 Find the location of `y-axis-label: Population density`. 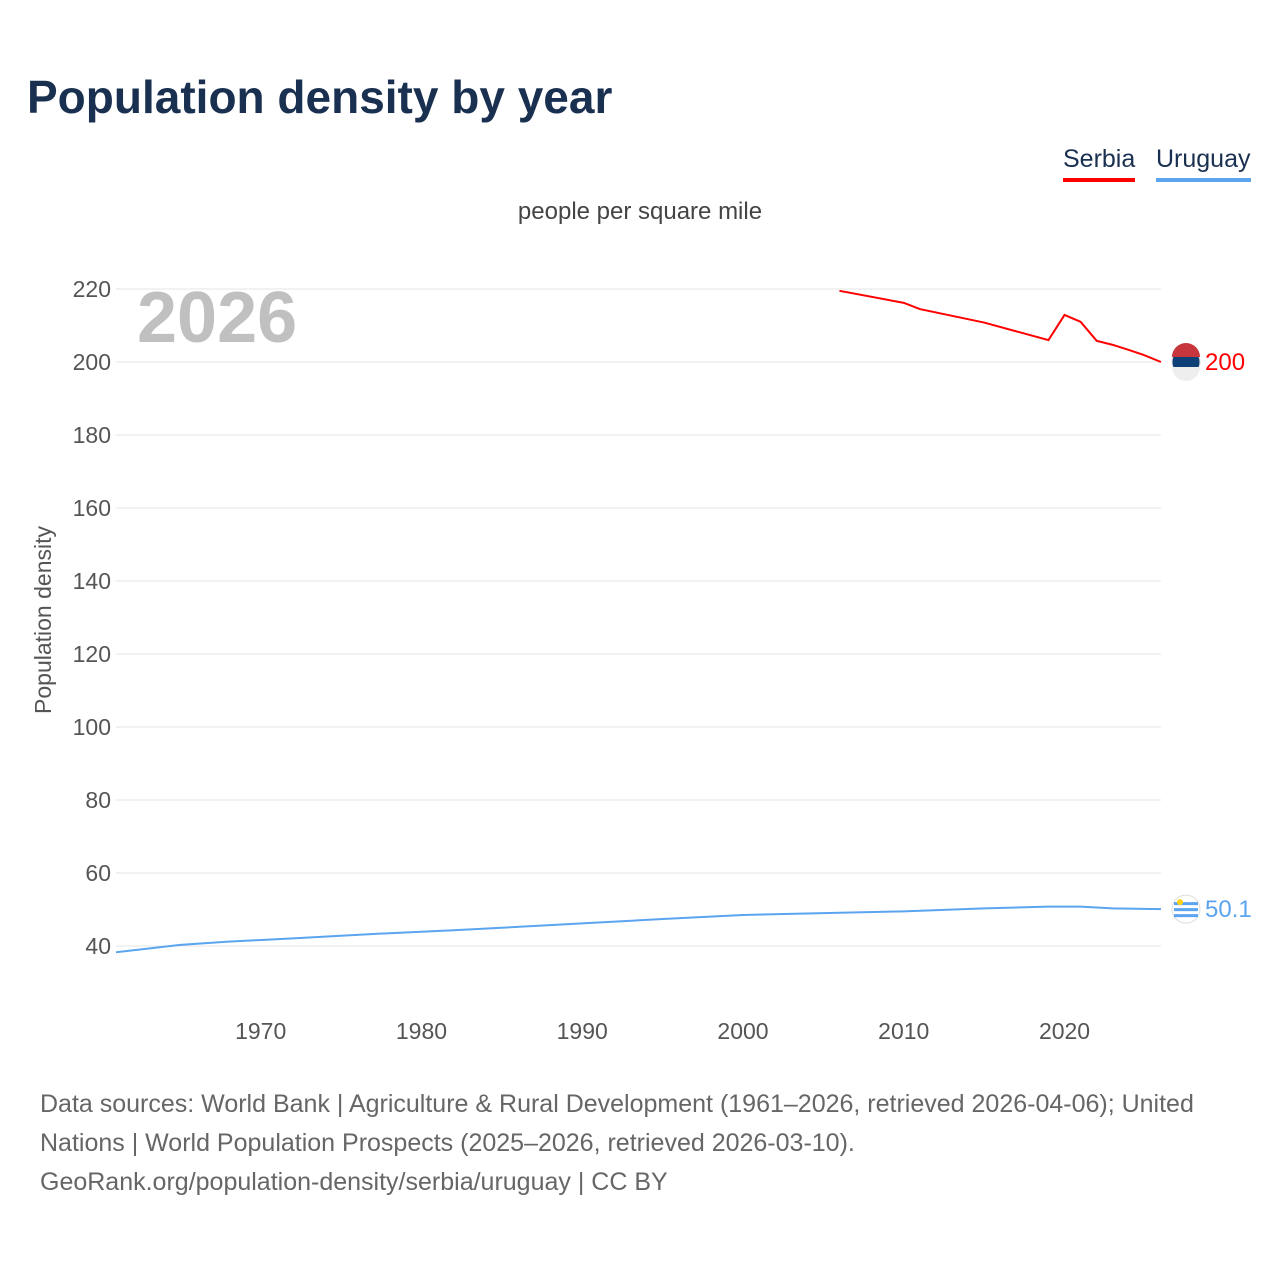

y-axis-label: Population density is located at coordinates (43, 620).